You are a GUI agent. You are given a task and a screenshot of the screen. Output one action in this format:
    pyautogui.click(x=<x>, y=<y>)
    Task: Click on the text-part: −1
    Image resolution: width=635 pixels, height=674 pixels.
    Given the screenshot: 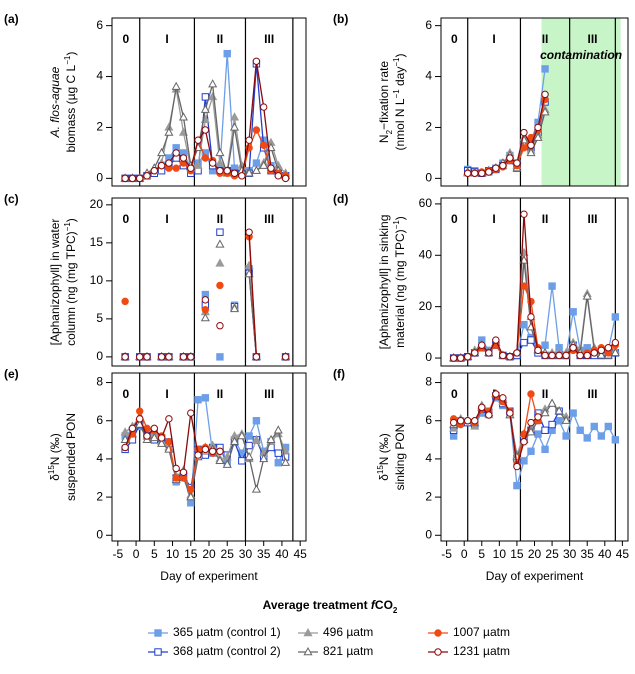 What is the action you would take?
    pyautogui.click(x=396, y=94)
    